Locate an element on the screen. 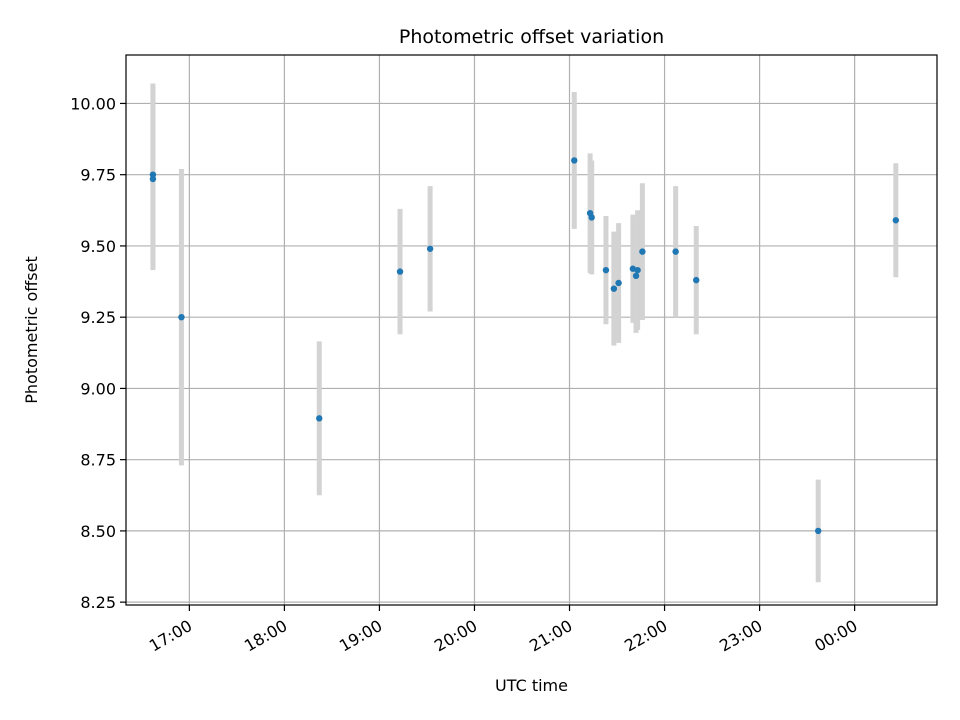  chart-title: Photometric offset variation is located at coordinates (531, 37).